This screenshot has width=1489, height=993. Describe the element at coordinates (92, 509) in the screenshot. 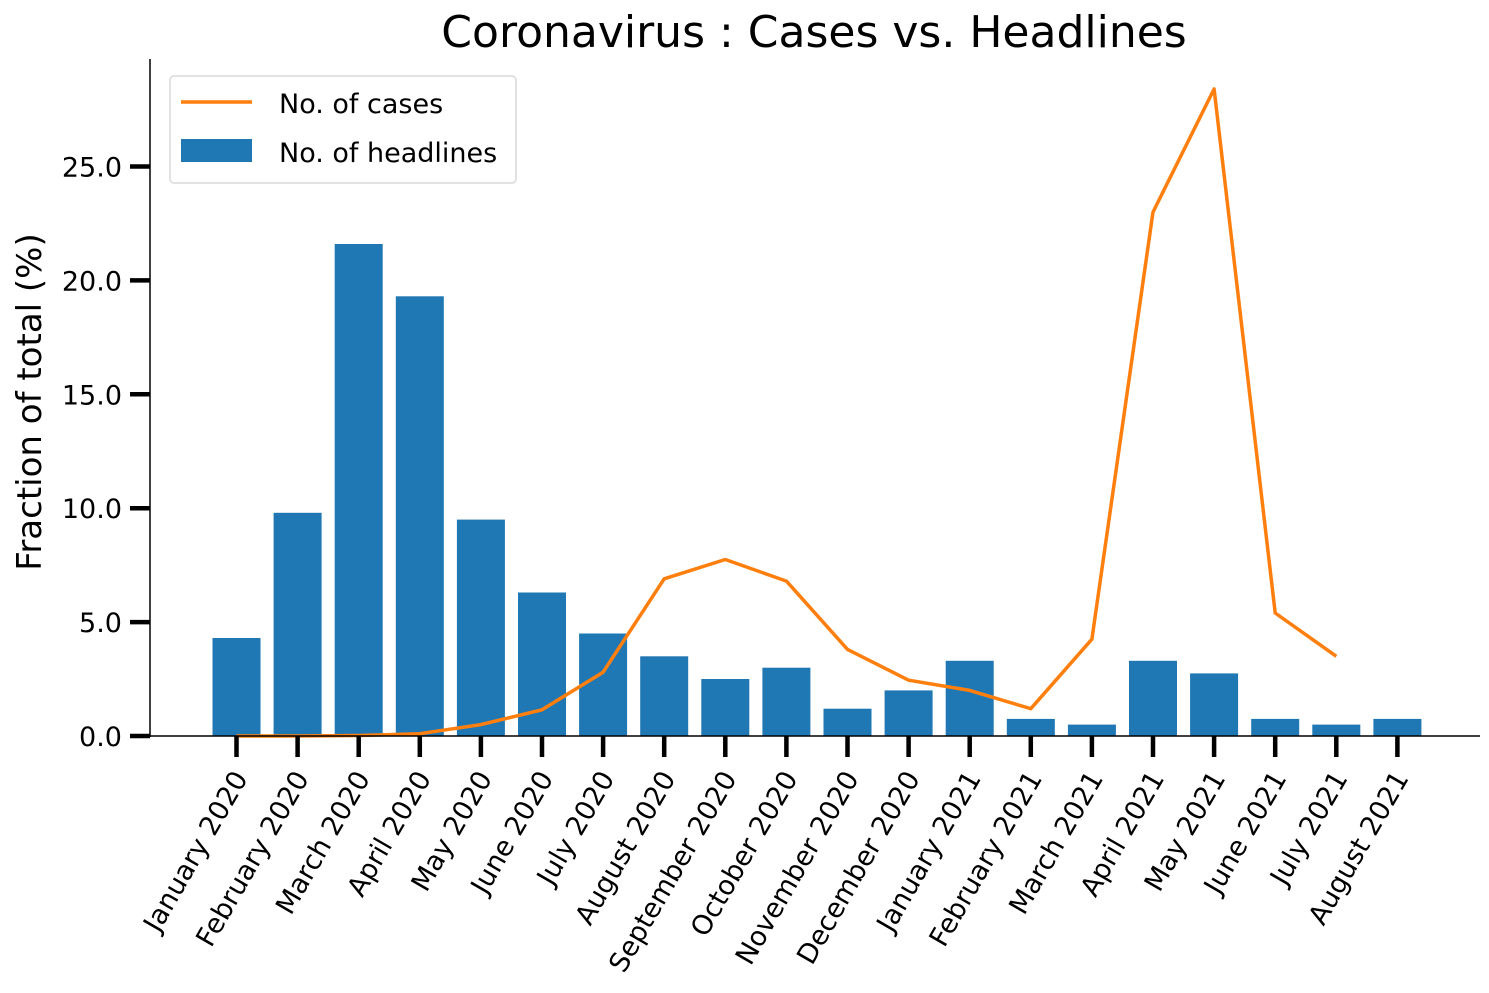

I see `y-tick-label: 10.0` at that location.